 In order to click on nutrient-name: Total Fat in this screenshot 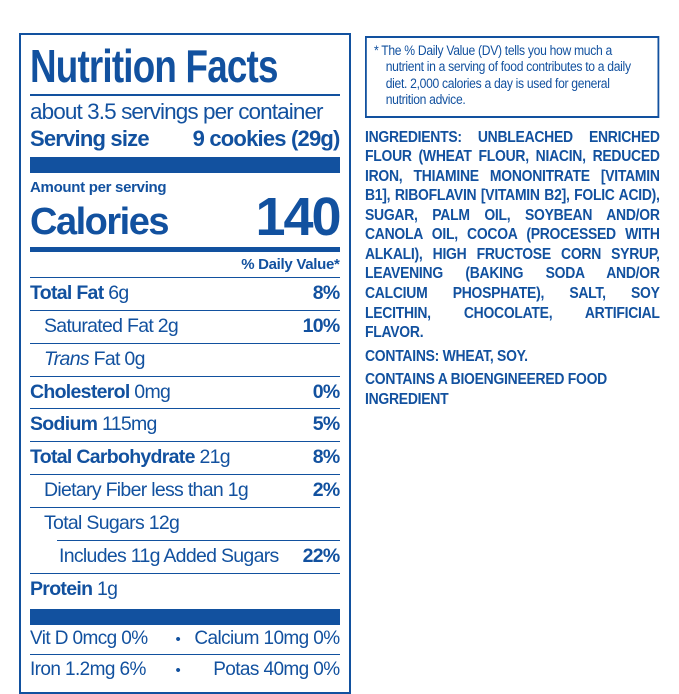, I will do `click(67, 292)`.